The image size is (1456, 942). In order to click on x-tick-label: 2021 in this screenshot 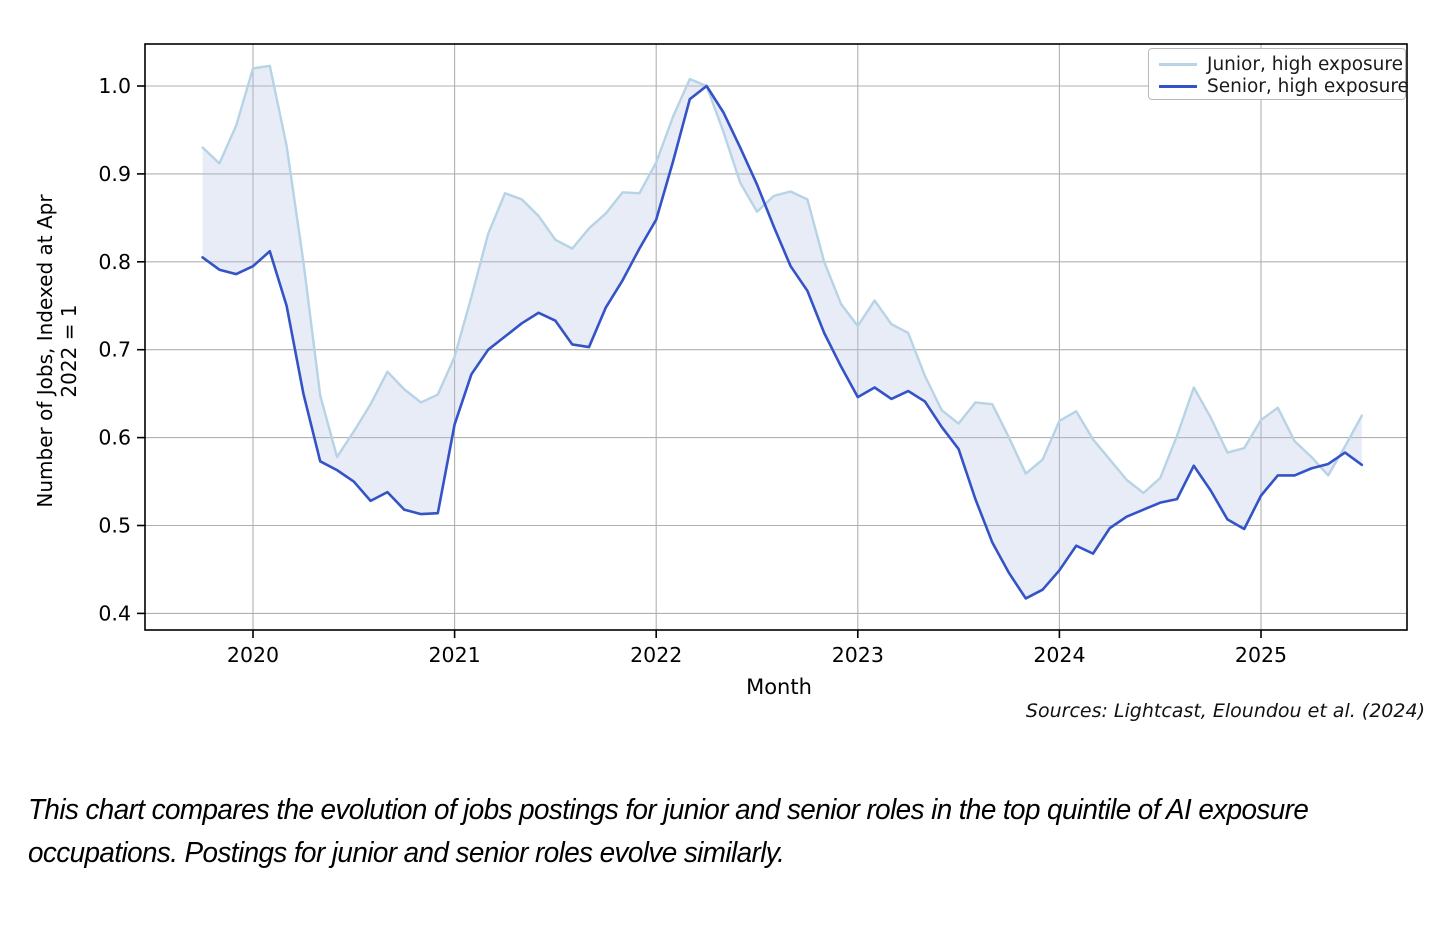, I will do `click(455, 655)`.